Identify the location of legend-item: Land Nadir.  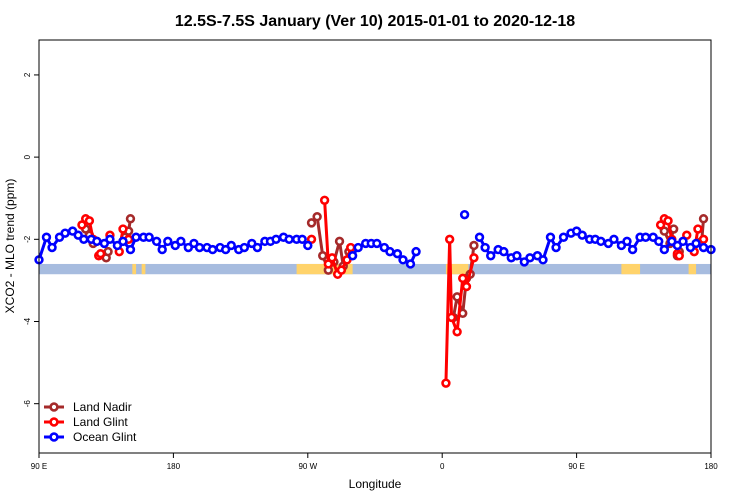
(88, 407).